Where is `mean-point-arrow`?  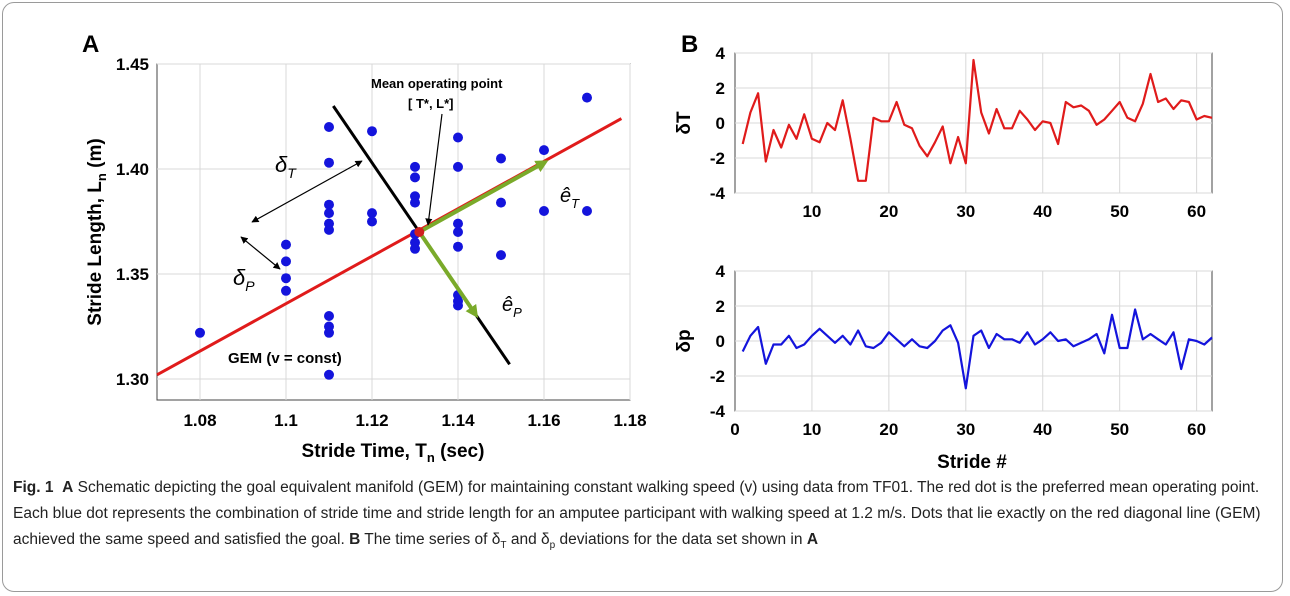 mean-point-arrow is located at coordinates (434, 169).